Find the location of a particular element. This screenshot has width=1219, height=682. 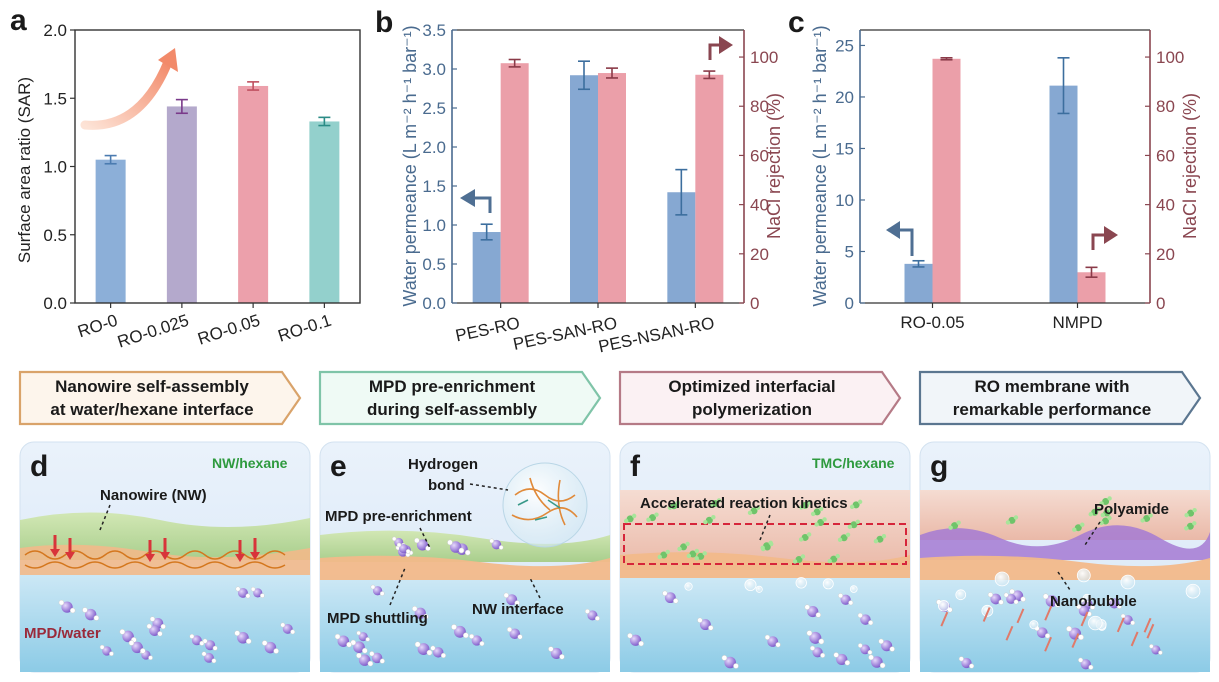

banner-line-1: RO membrane with is located at coordinates (1052, 386).